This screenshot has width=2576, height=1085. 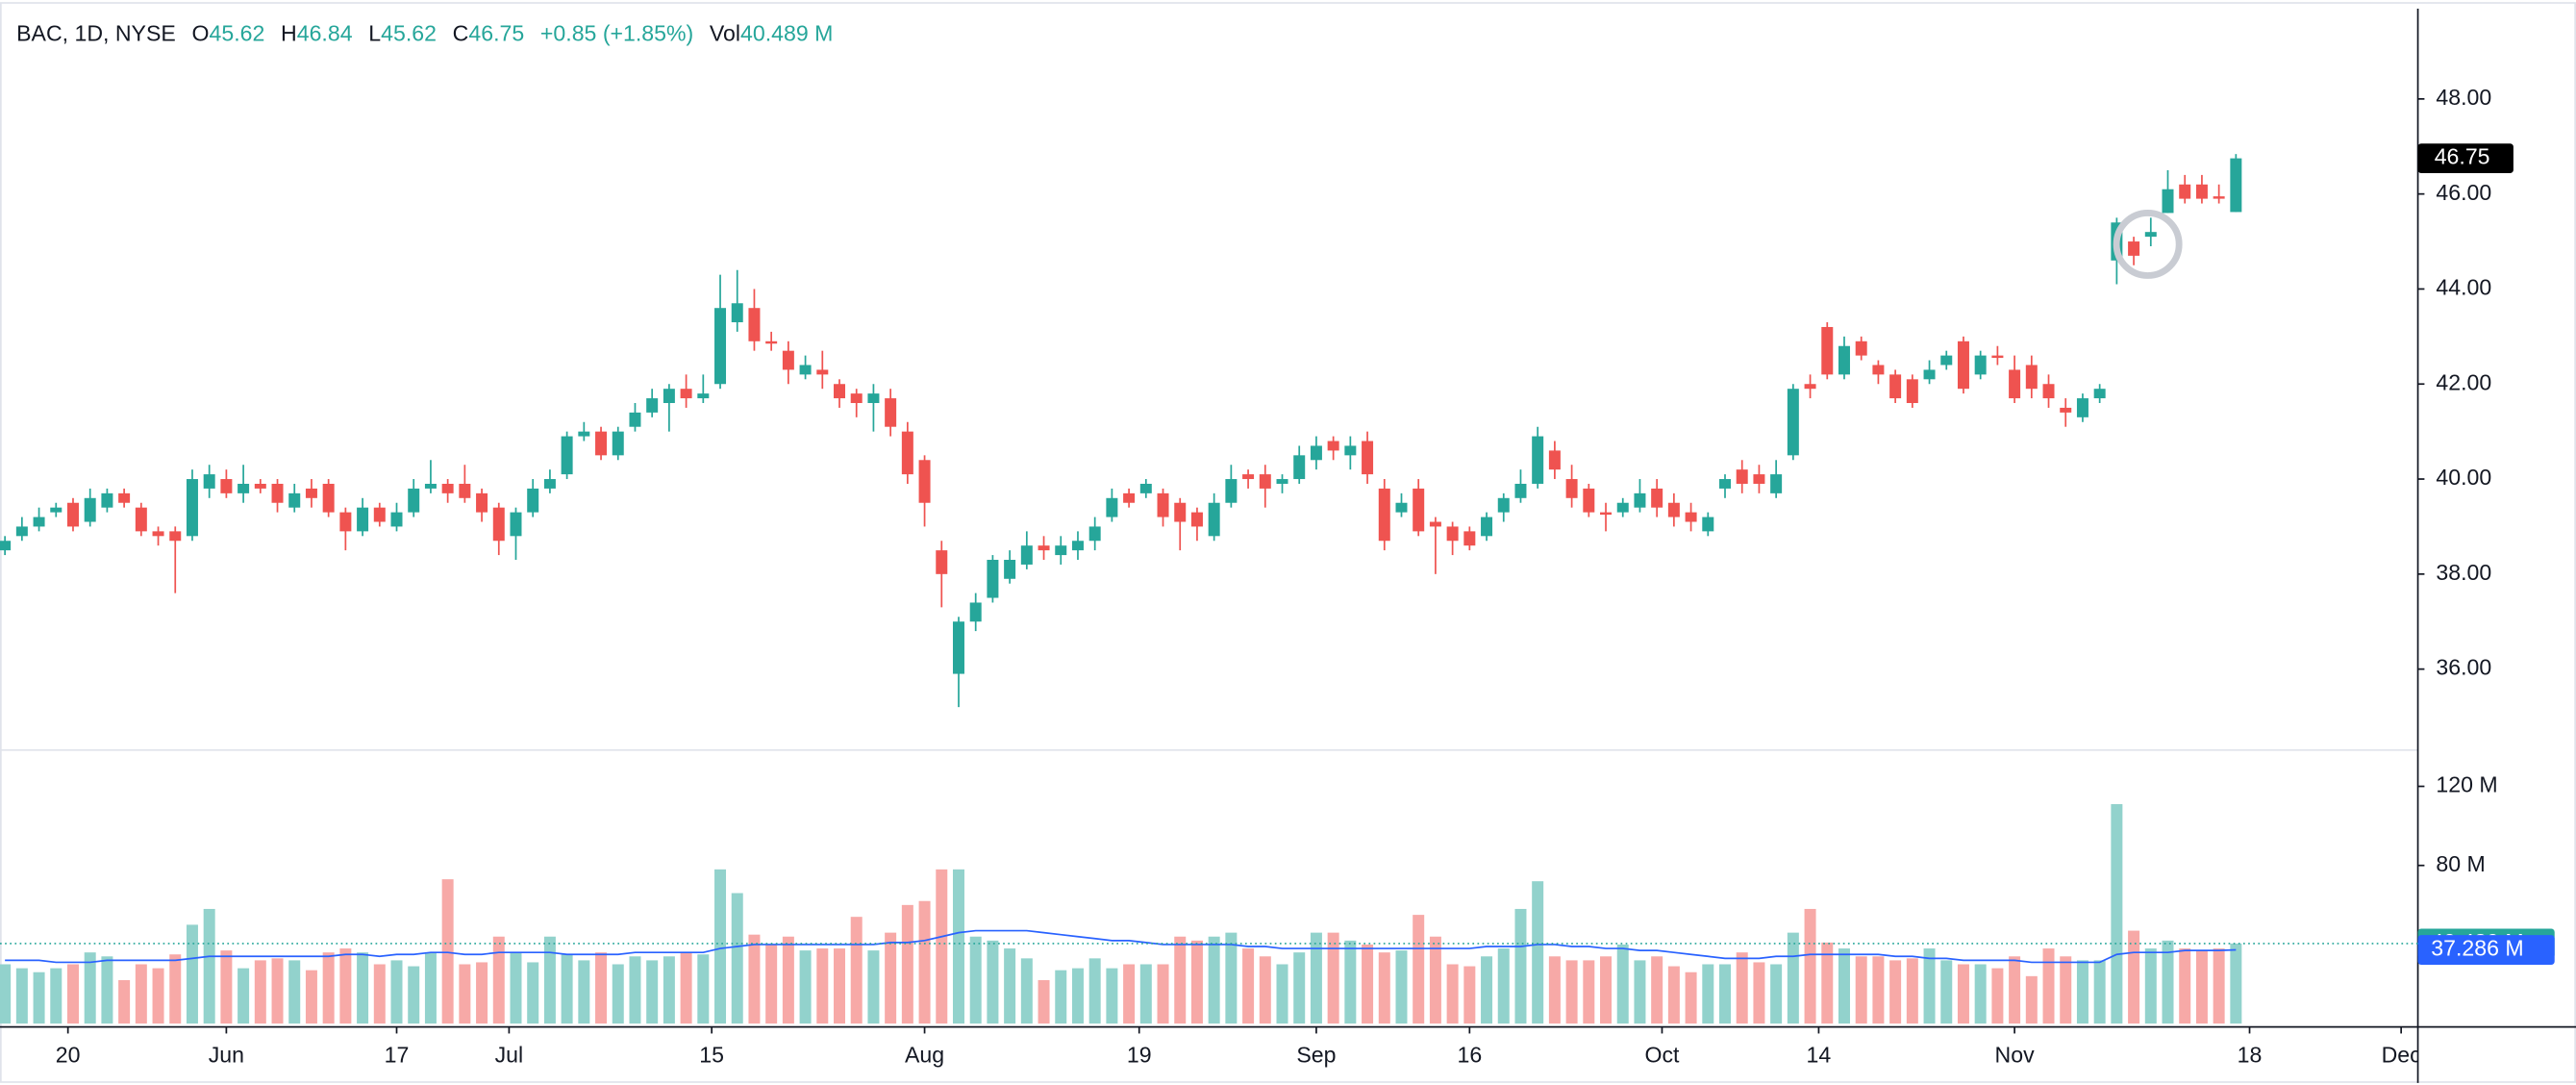 I want to click on high-letter: H, so click(x=289, y=33).